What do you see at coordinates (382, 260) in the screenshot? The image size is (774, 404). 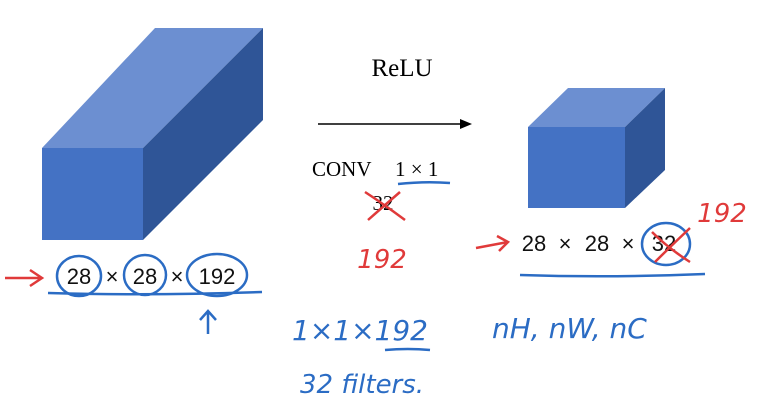 I see `annotated-filters: 192` at bounding box center [382, 260].